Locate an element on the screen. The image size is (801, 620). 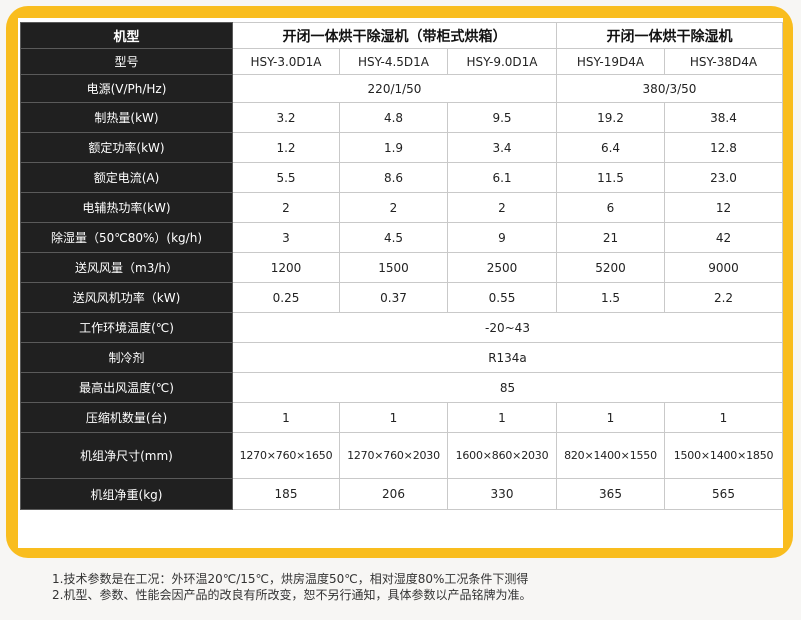
row-label: 额定功率(kW) is located at coordinates (126, 147).